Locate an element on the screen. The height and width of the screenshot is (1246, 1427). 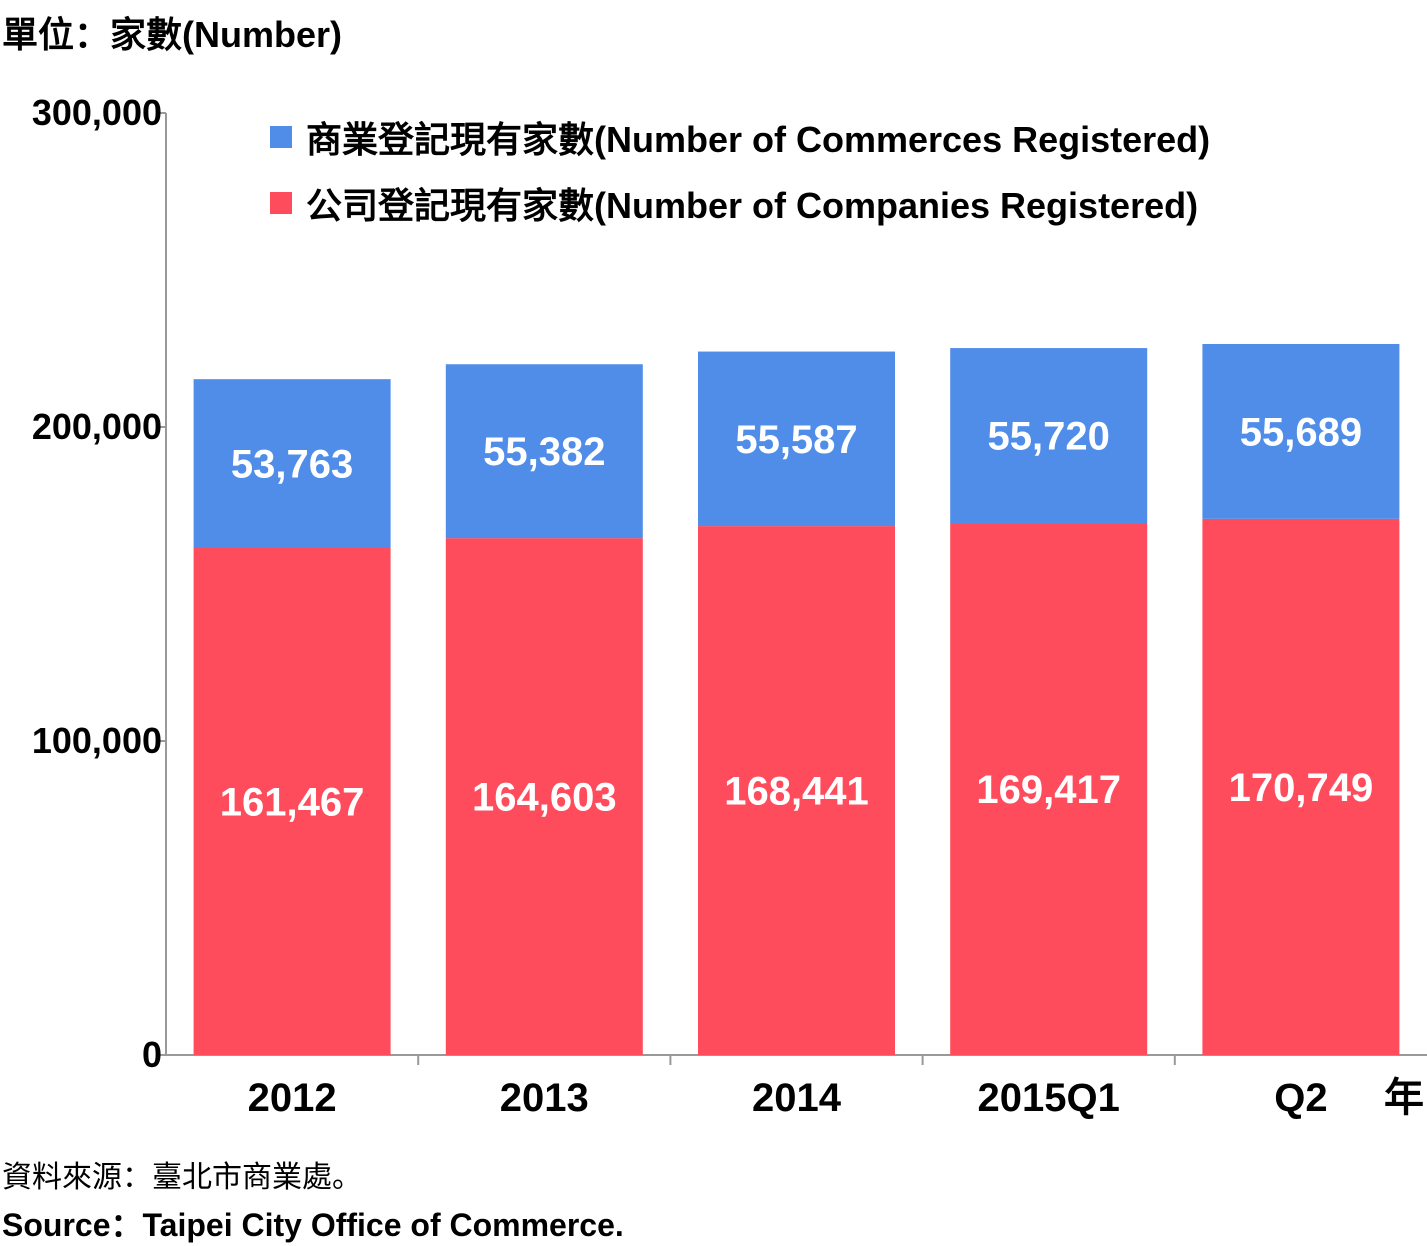
x-tick-label: 2013 is located at coordinates (544, 1098).